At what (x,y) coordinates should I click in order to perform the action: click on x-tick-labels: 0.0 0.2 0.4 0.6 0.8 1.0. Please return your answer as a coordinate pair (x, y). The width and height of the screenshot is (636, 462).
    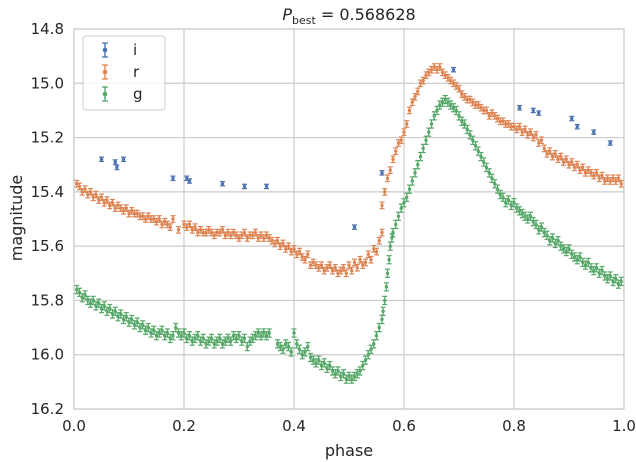
    Looking at the image, I should click on (349, 426).